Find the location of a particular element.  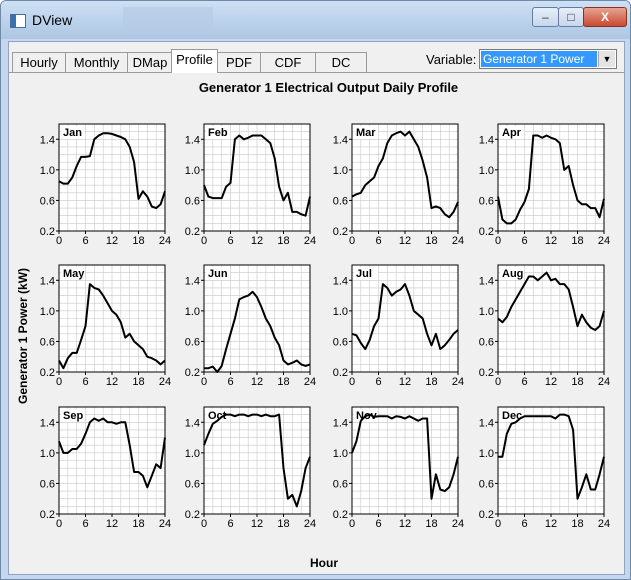

y-tick-label-feb: 0.6 is located at coordinates (192, 201).